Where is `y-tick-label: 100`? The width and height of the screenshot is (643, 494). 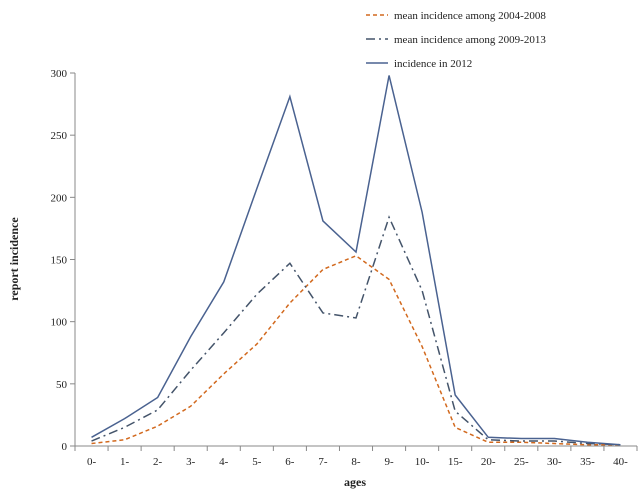
y-tick-label: 100 is located at coordinates (59, 323).